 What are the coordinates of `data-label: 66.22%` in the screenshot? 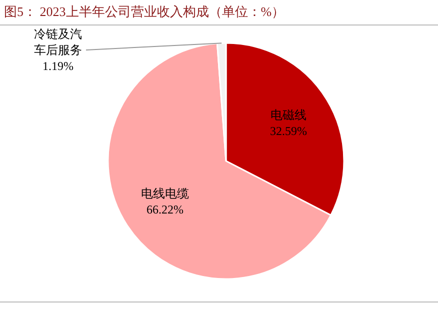 It's located at (165, 209).